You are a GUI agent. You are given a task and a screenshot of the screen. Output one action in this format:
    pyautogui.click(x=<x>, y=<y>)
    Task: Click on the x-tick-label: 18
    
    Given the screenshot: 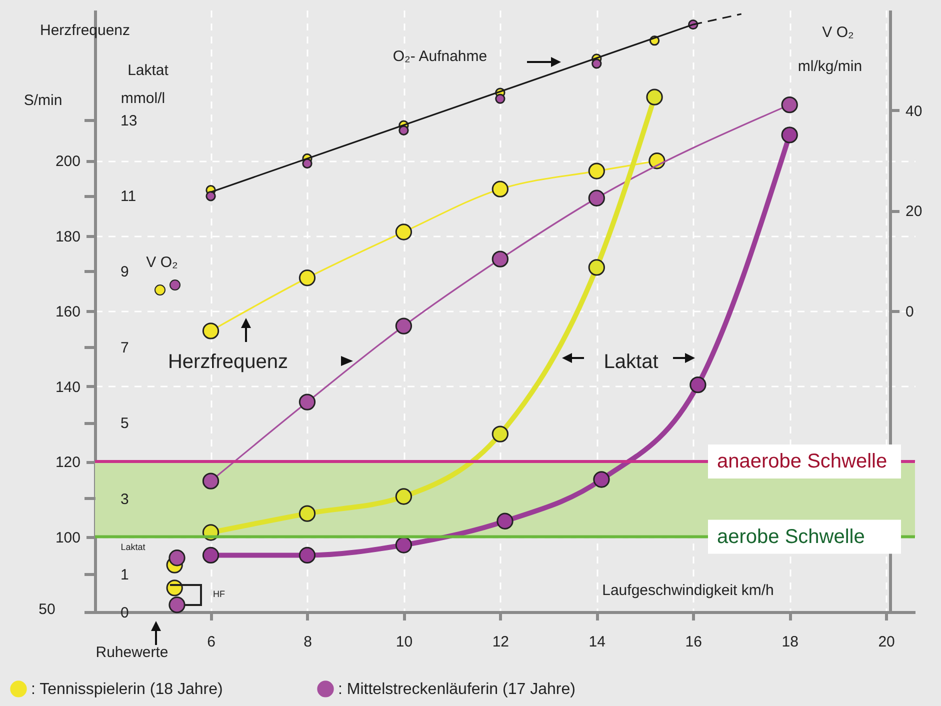 What is the action you would take?
    pyautogui.click(x=790, y=642)
    